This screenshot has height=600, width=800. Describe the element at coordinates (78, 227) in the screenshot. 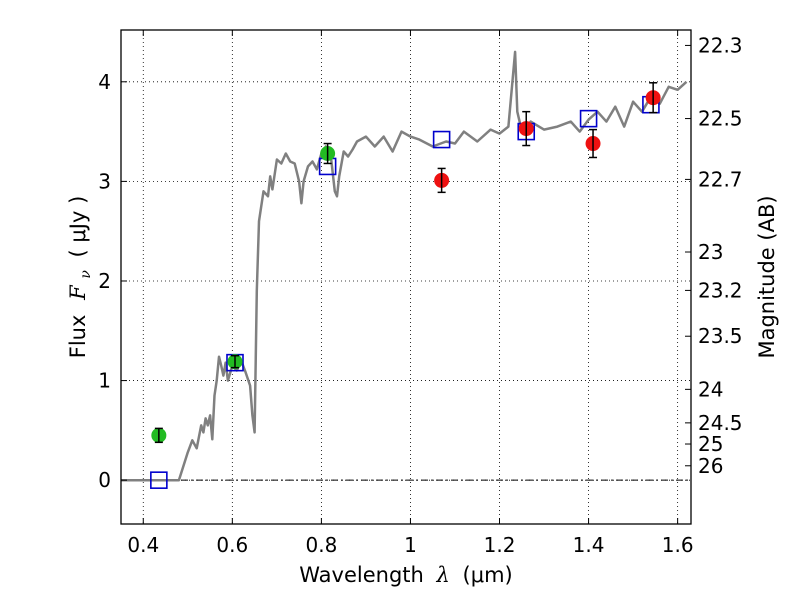

I see `y-axis-unit: ( μJy )` at that location.